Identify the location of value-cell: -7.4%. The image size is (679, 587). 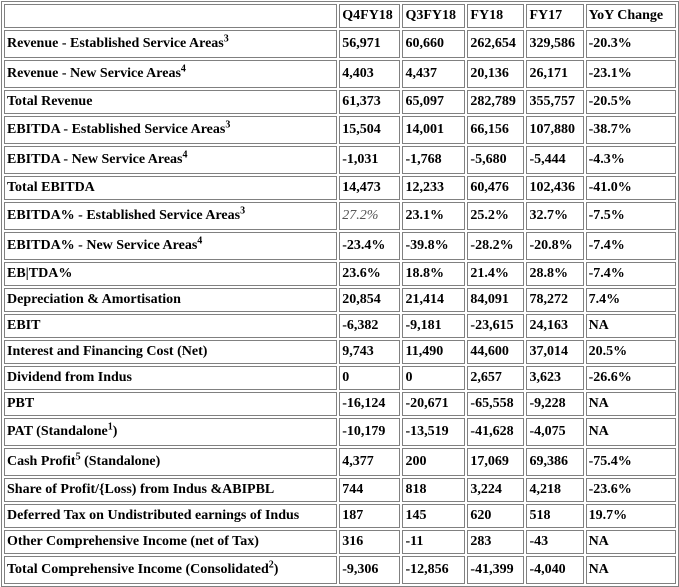
(630, 246).